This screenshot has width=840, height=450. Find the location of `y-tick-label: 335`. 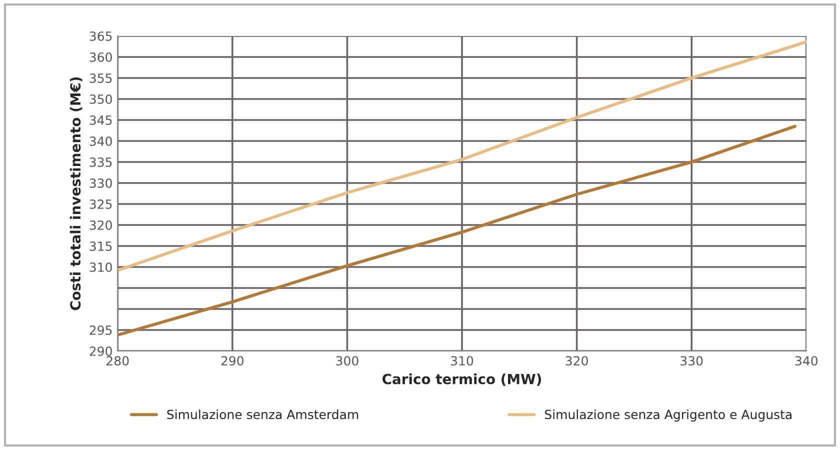

y-tick-label: 335 is located at coordinates (101, 162).